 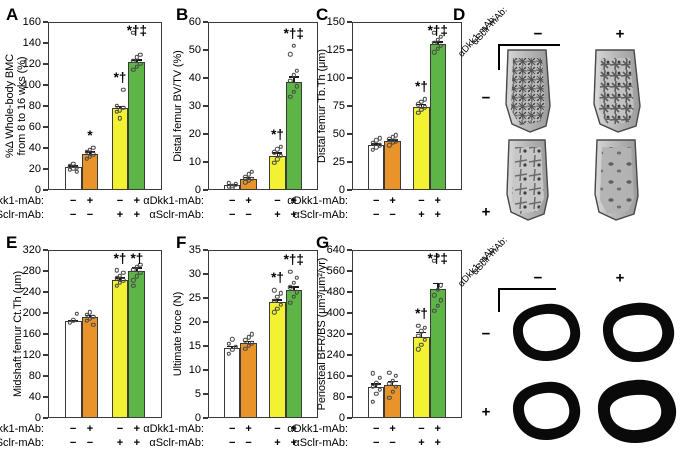 What do you see at coordinates (194, 162) in the screenshot?
I see `y-tick-label: 10` at bounding box center [194, 162].